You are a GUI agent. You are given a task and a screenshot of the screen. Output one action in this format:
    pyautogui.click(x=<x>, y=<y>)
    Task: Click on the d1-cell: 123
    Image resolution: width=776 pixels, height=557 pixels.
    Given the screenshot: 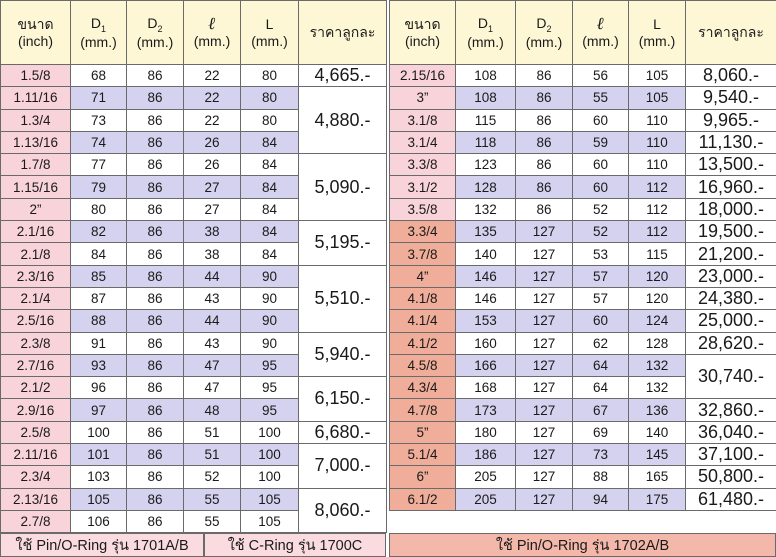 What is the action you would take?
    pyautogui.click(x=485, y=165)
    